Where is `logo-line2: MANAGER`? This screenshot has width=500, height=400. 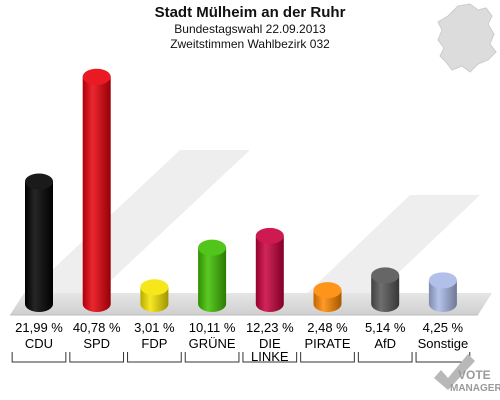 logo-line2: MANAGER is located at coordinates (475, 388).